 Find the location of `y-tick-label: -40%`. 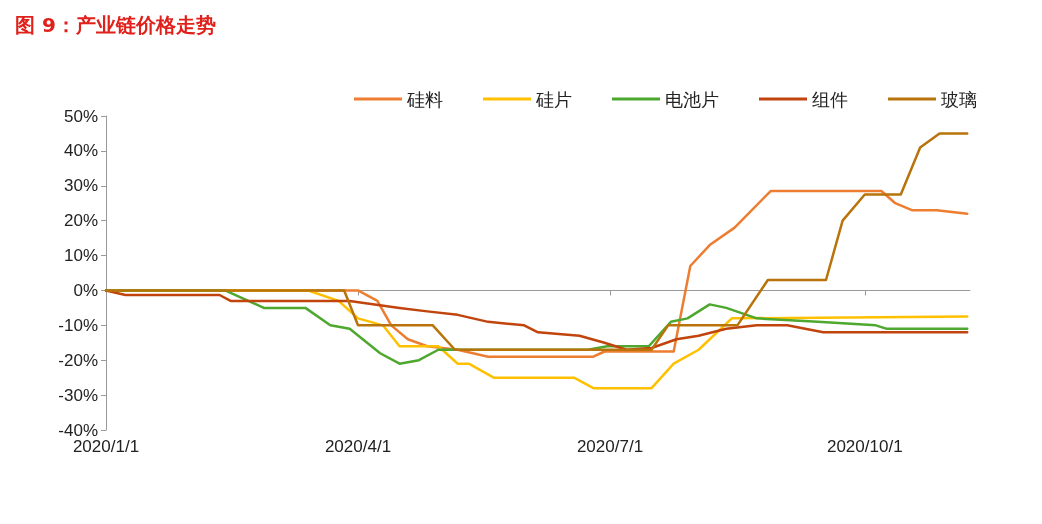

y-tick-label: -40% is located at coordinates (78, 430).